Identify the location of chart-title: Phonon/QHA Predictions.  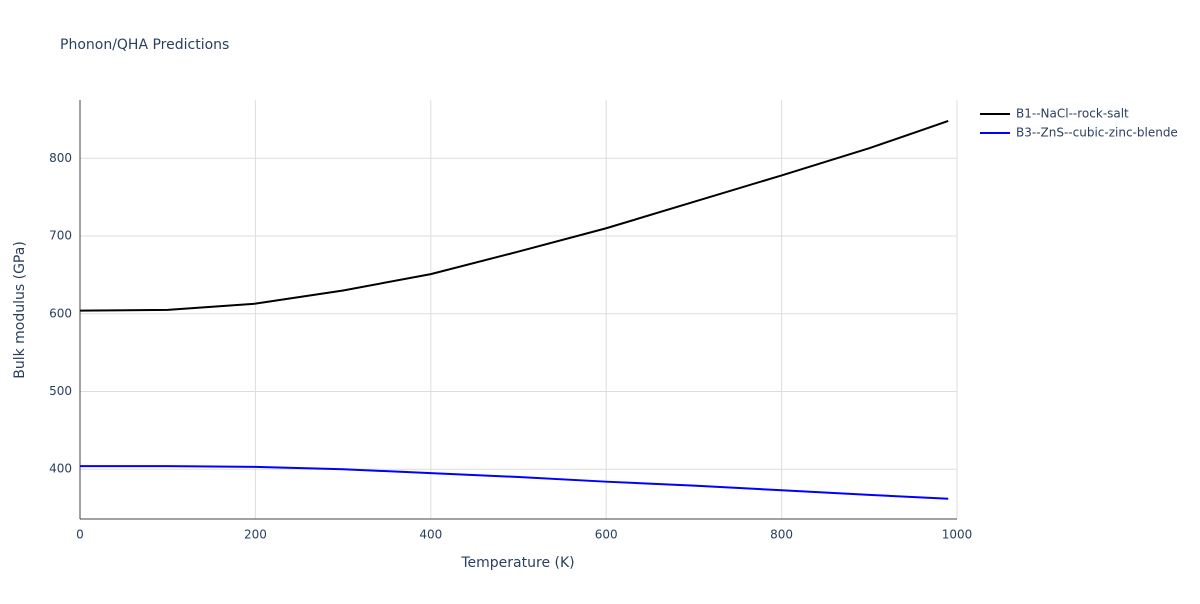
(144, 45).